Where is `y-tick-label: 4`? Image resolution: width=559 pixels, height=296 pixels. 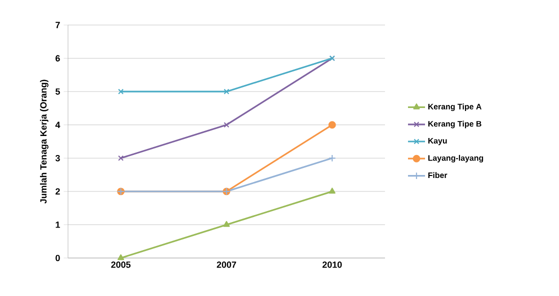 y-tick-label: 4 is located at coordinates (57, 125).